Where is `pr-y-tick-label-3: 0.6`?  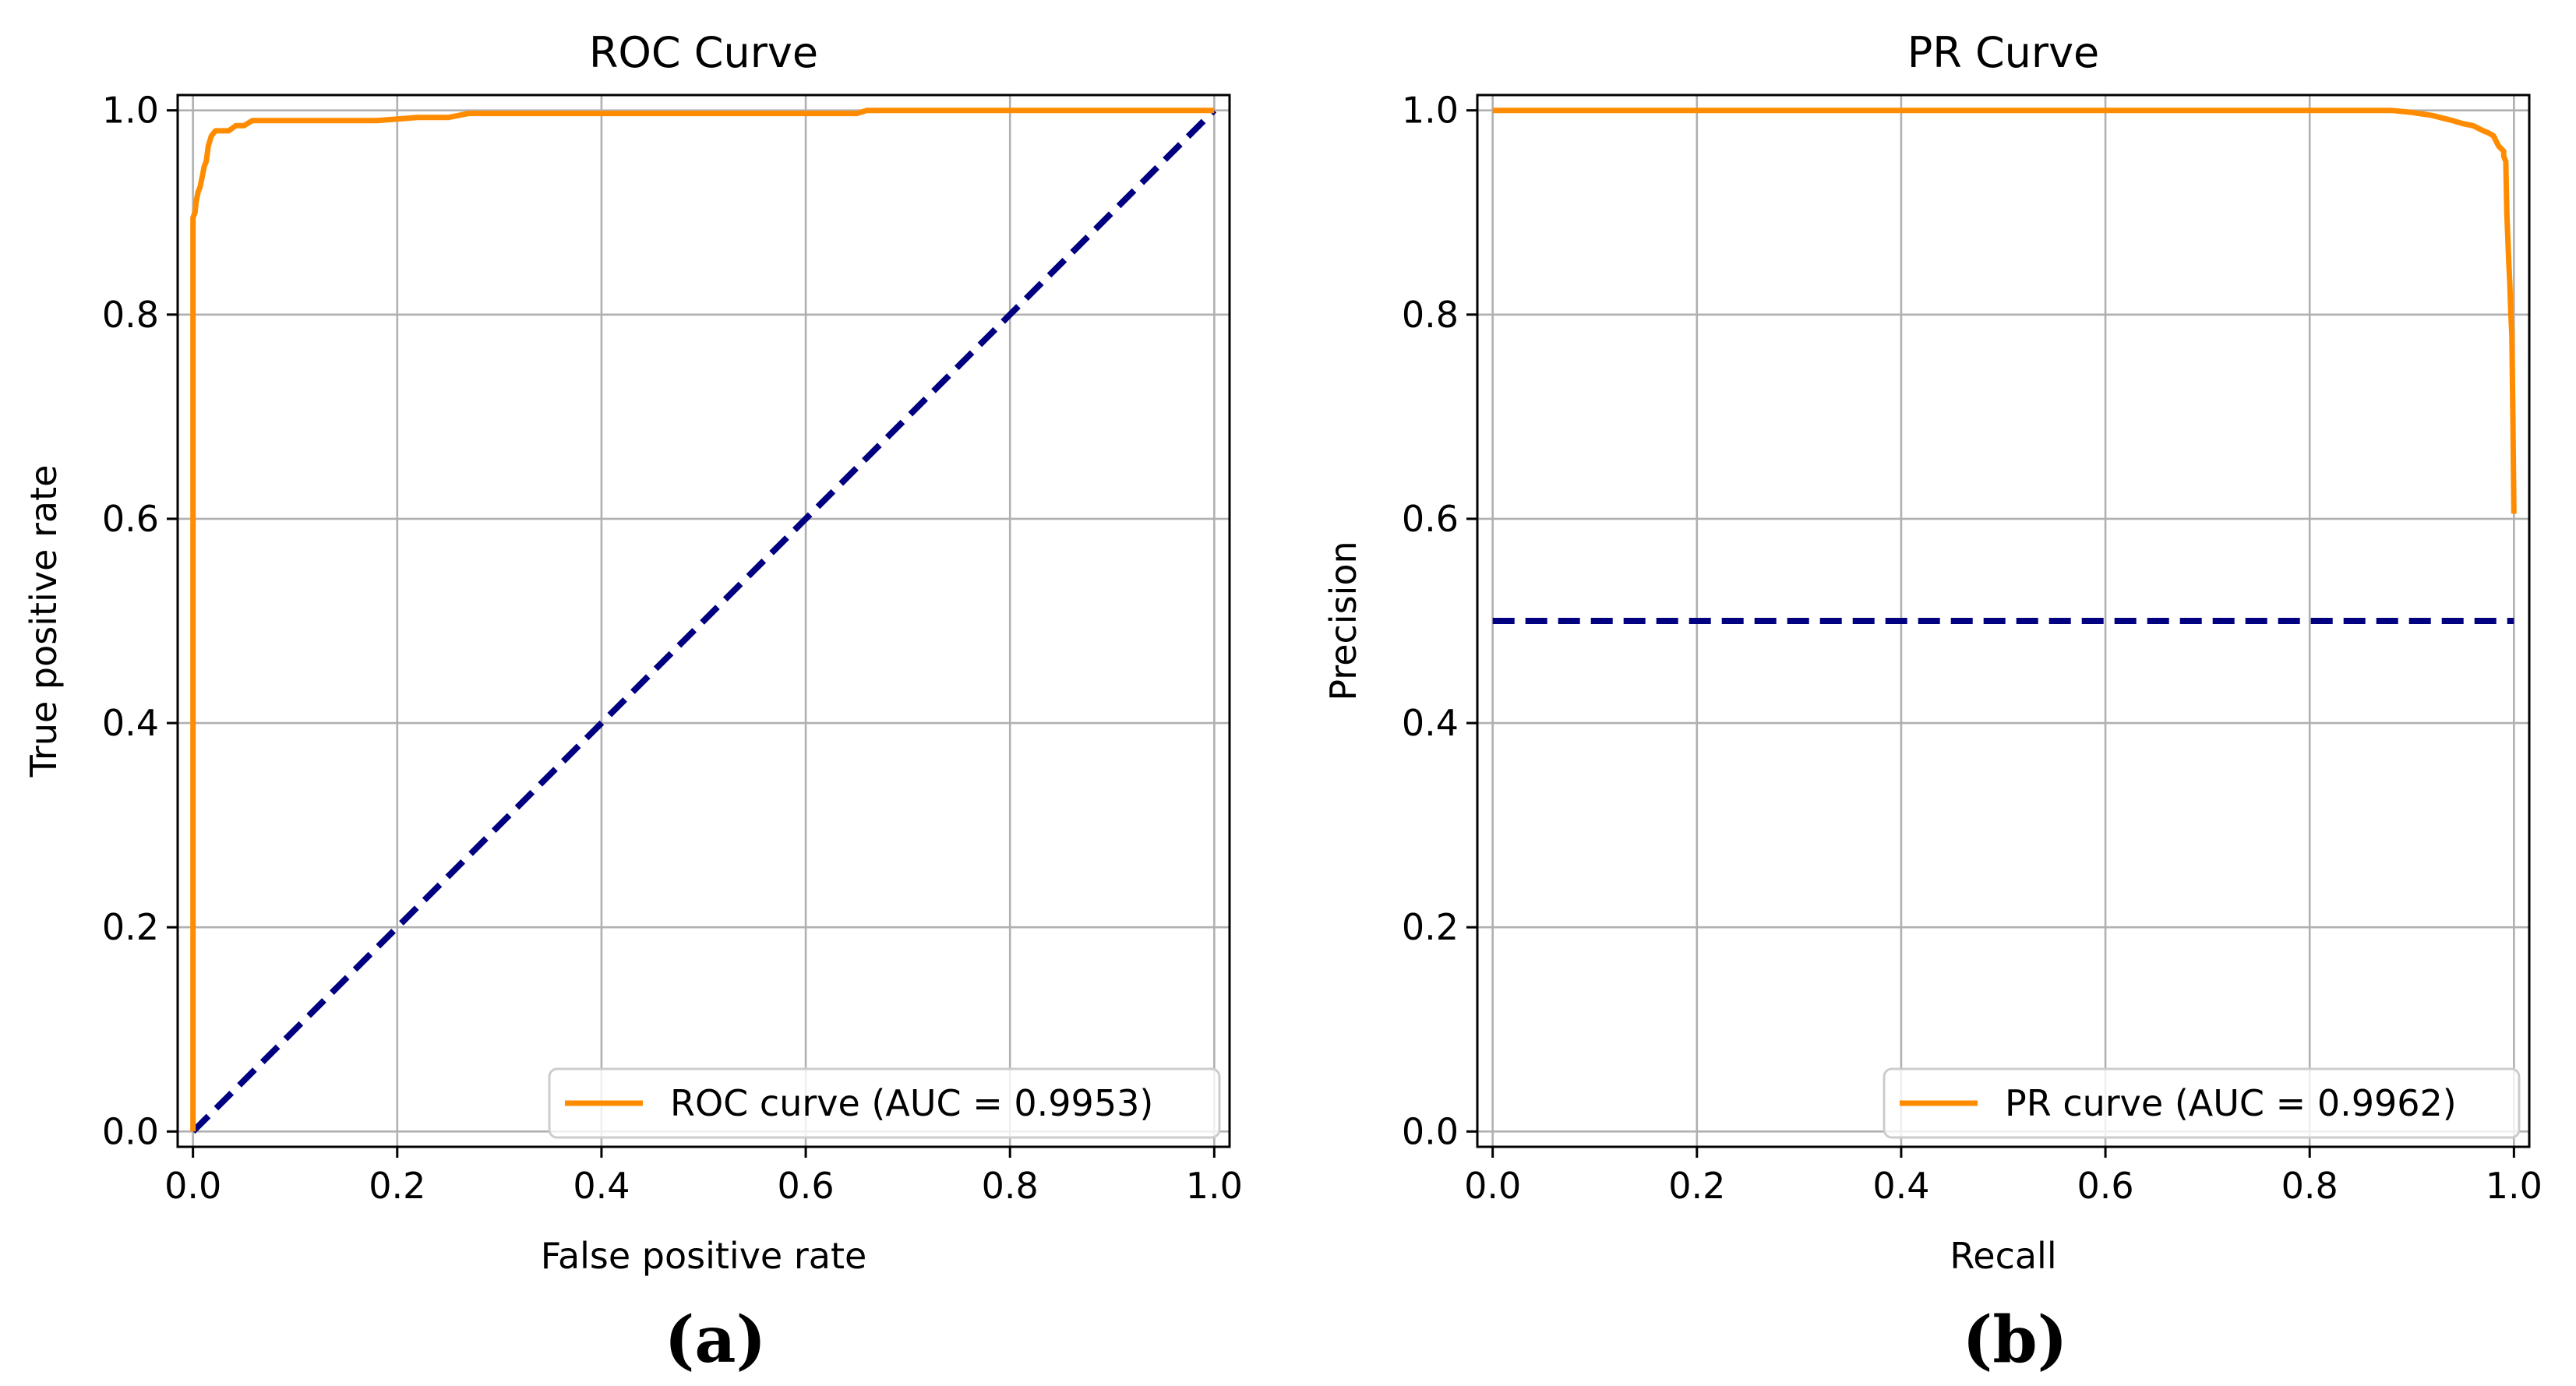 pr-y-tick-label-3: 0.6 is located at coordinates (1430, 519).